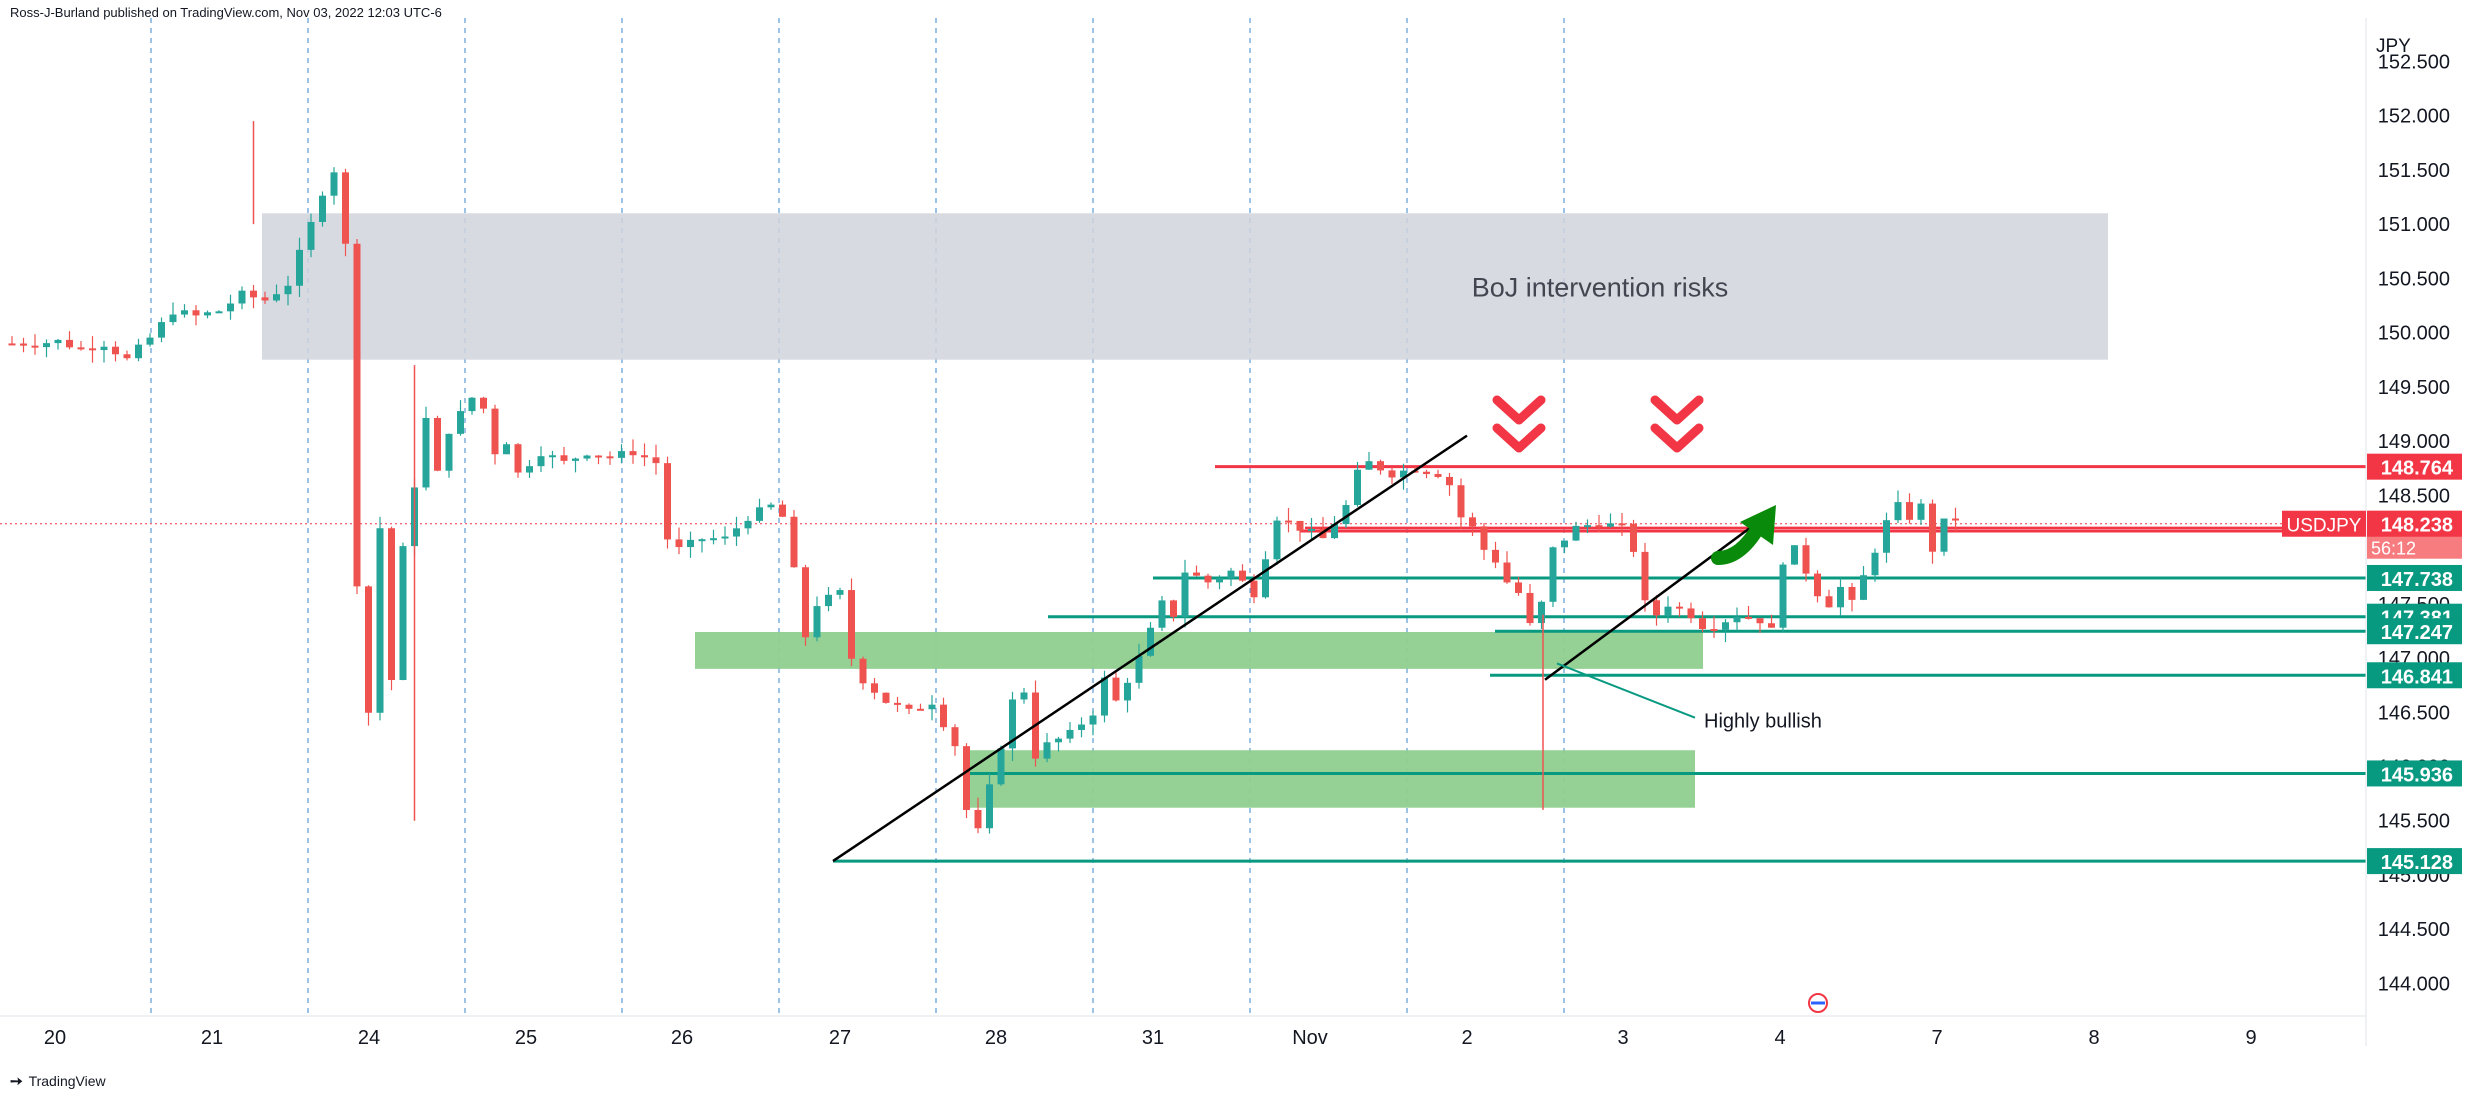 This screenshot has height=1096, width=2474. What do you see at coordinates (2414, 171) in the screenshot?
I see `y-tick-label: 151.500` at bounding box center [2414, 171].